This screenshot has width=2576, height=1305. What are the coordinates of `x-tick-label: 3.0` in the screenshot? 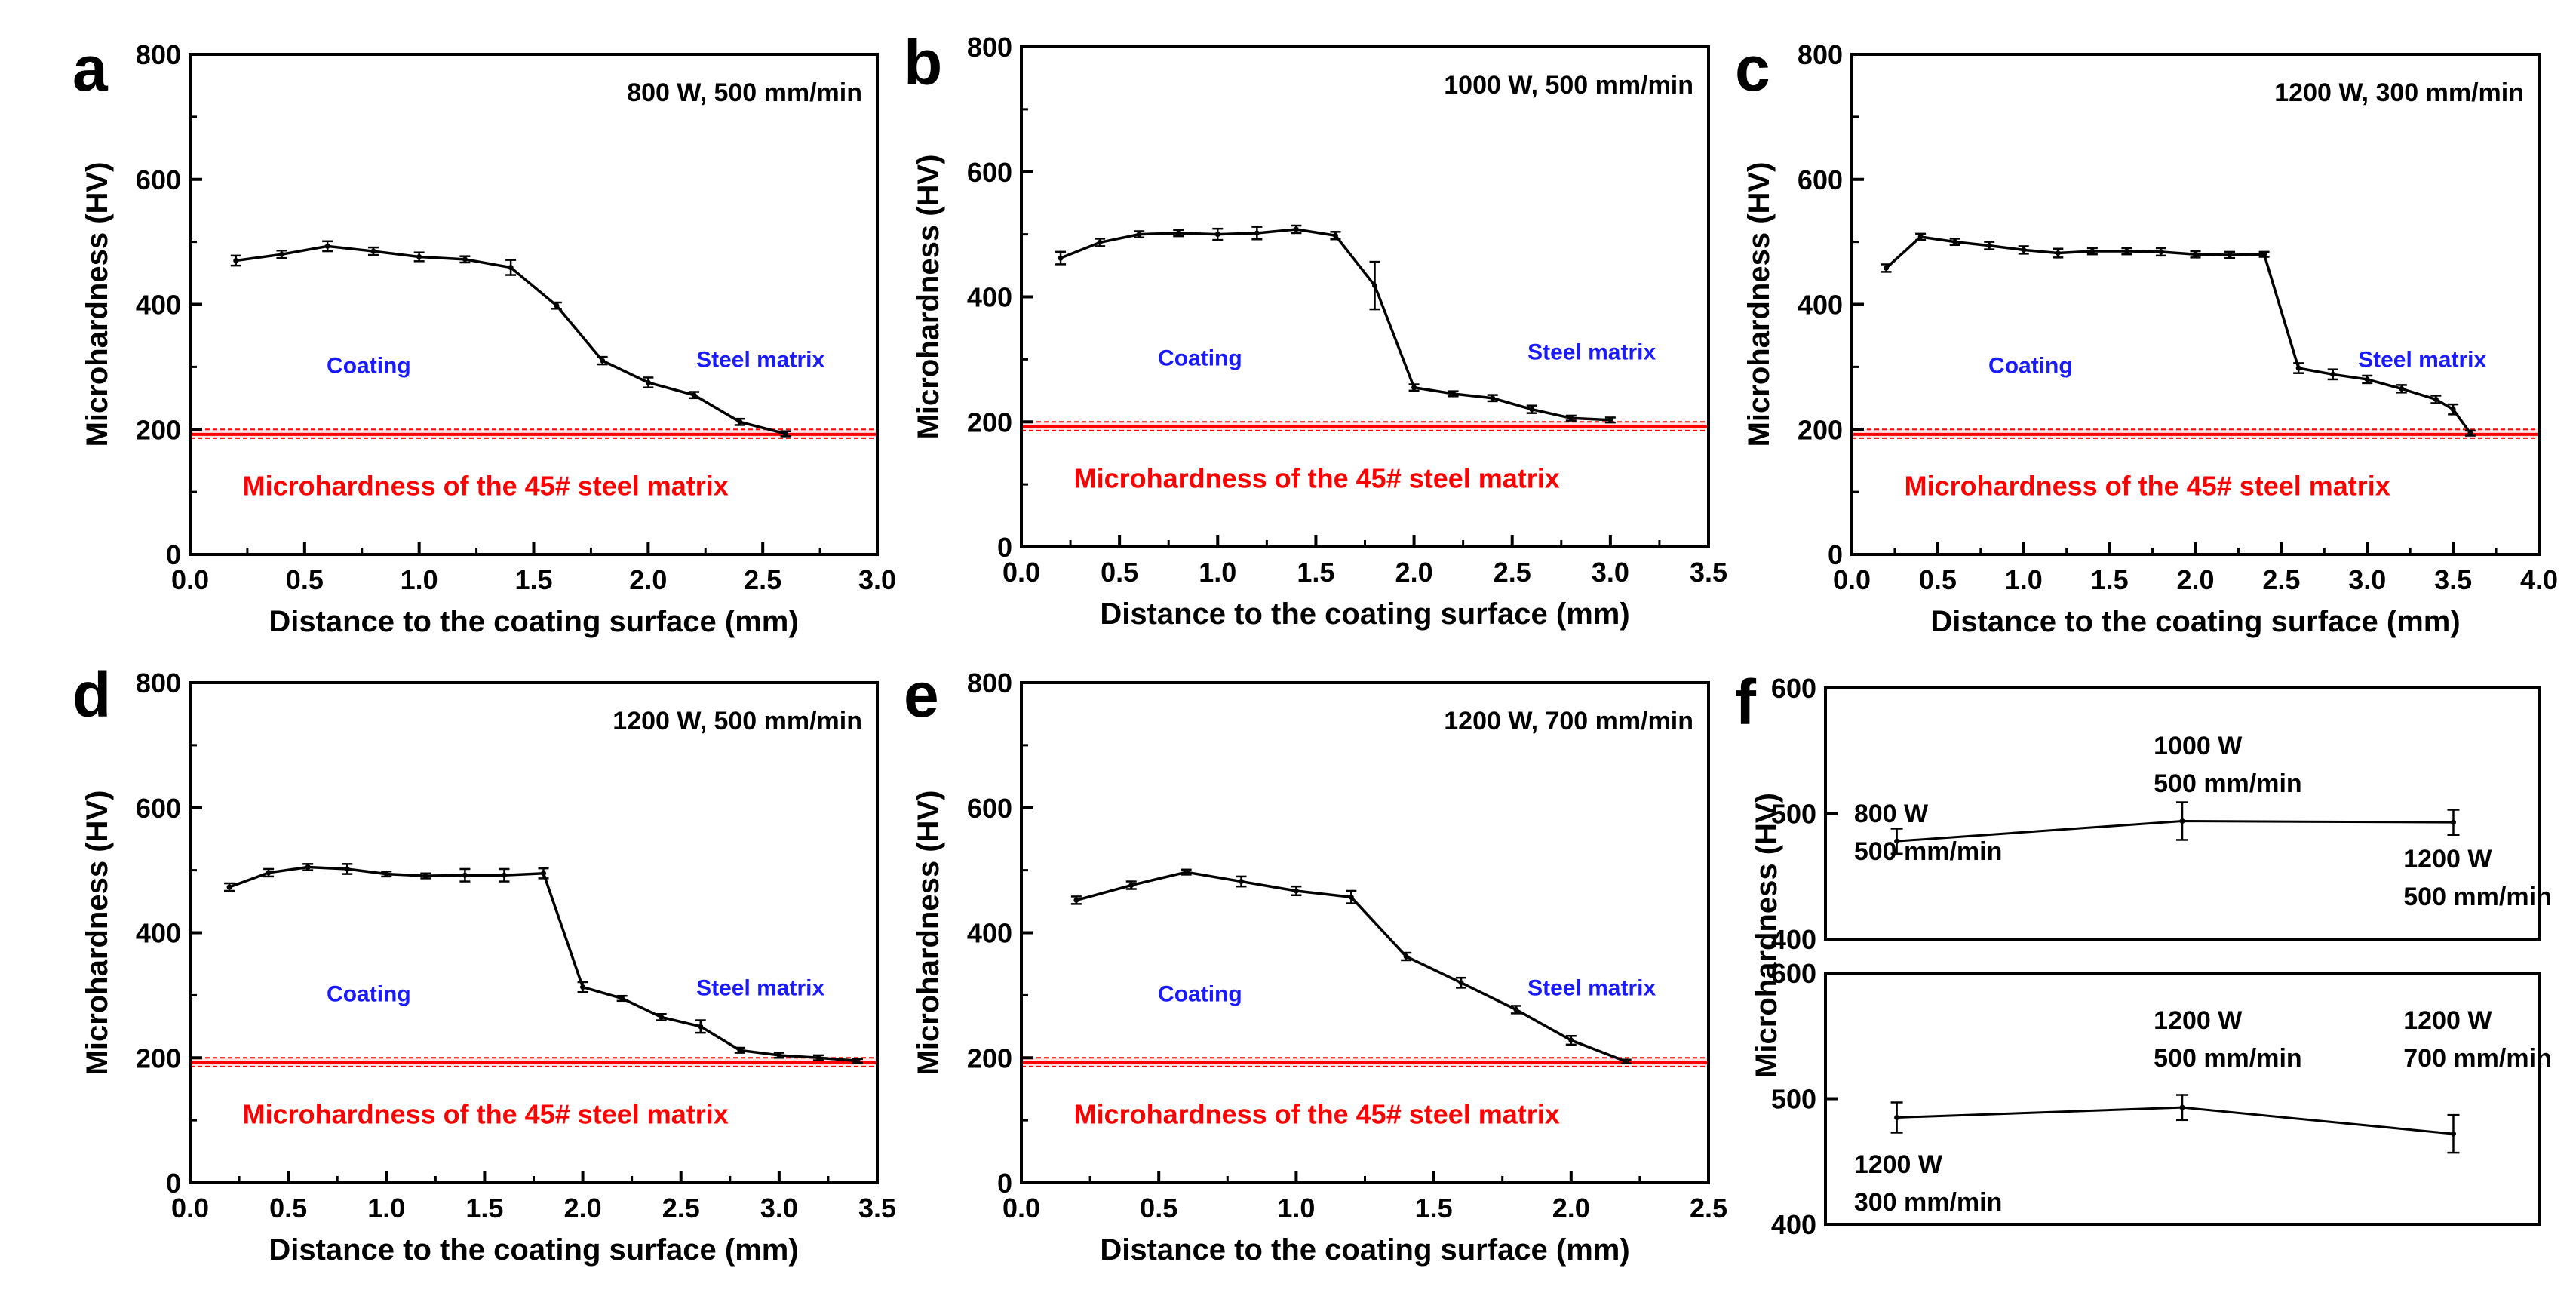 It's located at (2367, 579).